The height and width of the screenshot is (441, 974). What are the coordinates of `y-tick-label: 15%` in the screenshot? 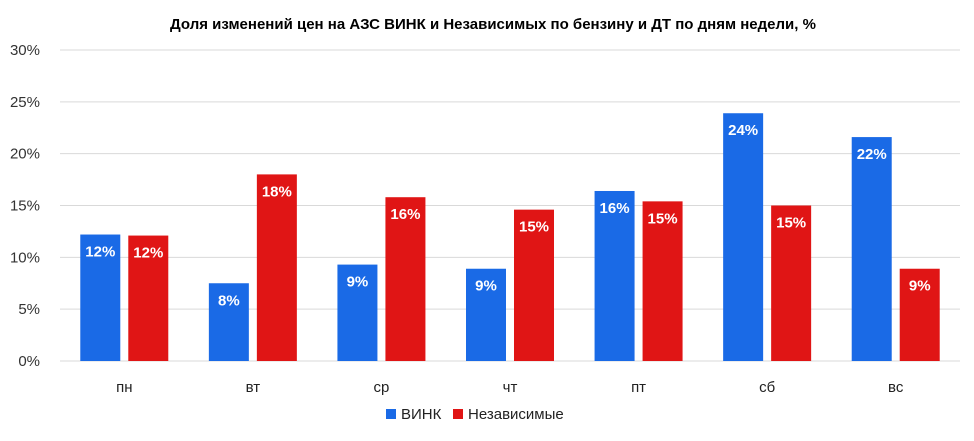 It's located at (25, 206).